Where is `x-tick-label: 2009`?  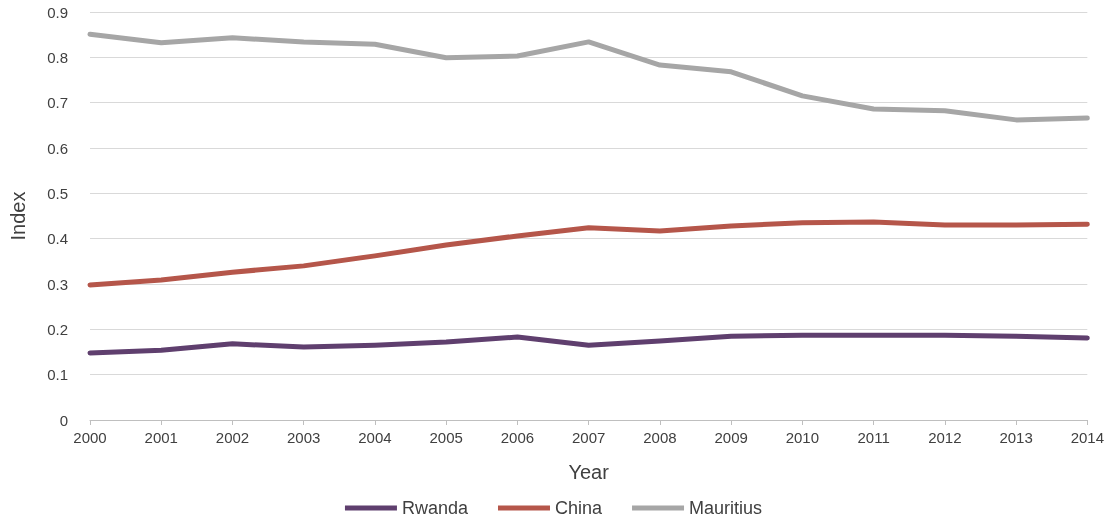
x-tick-label: 2009 is located at coordinates (731, 437).